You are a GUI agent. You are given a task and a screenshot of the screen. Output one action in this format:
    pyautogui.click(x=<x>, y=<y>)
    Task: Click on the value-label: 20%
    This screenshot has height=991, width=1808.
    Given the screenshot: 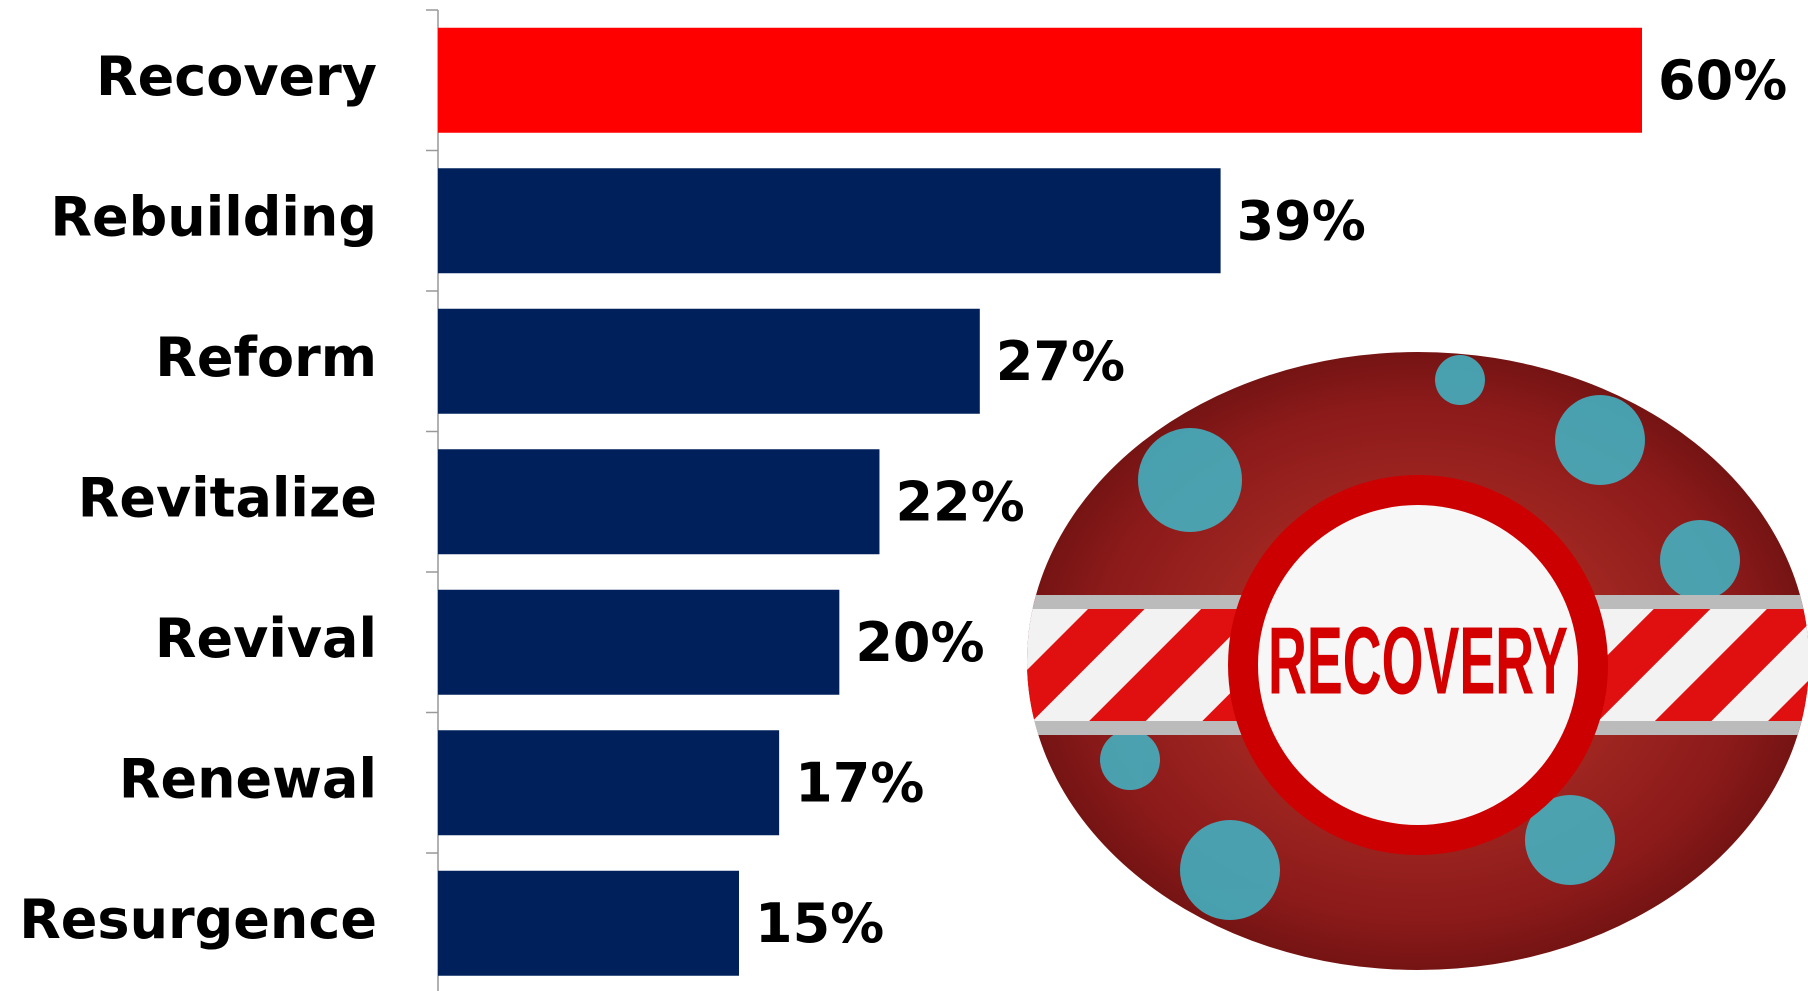 What is the action you would take?
    pyautogui.click(x=919, y=642)
    